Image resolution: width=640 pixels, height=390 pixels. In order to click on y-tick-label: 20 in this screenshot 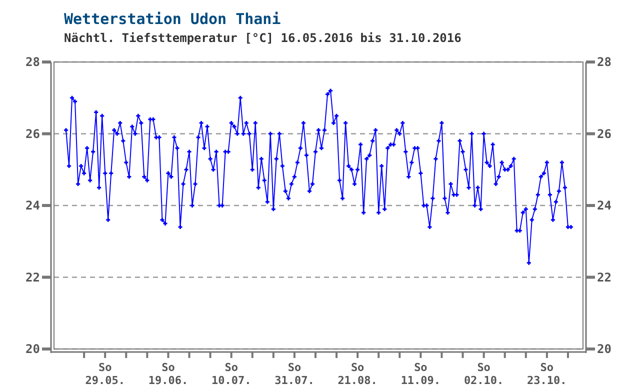, I will do `click(33, 349)`.